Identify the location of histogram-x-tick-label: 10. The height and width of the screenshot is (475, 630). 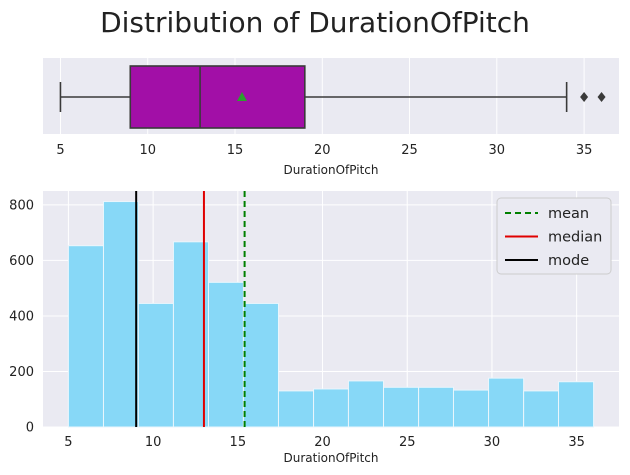
(153, 442).